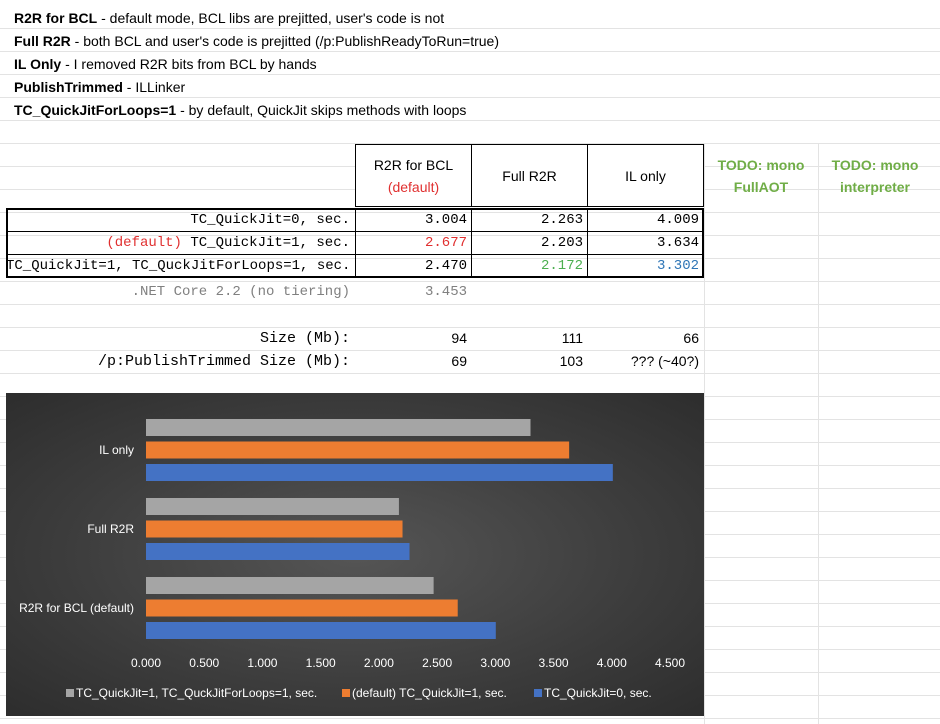  I want to click on value-cell: 69, so click(459, 361).